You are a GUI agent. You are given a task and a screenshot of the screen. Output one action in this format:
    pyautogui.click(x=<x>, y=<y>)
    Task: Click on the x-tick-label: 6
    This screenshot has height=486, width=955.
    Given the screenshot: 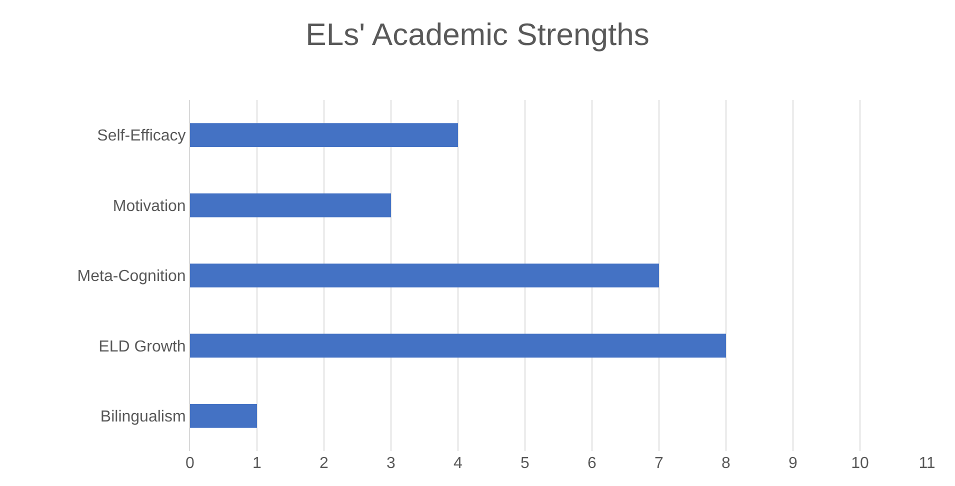 What is the action you would take?
    pyautogui.click(x=592, y=463)
    